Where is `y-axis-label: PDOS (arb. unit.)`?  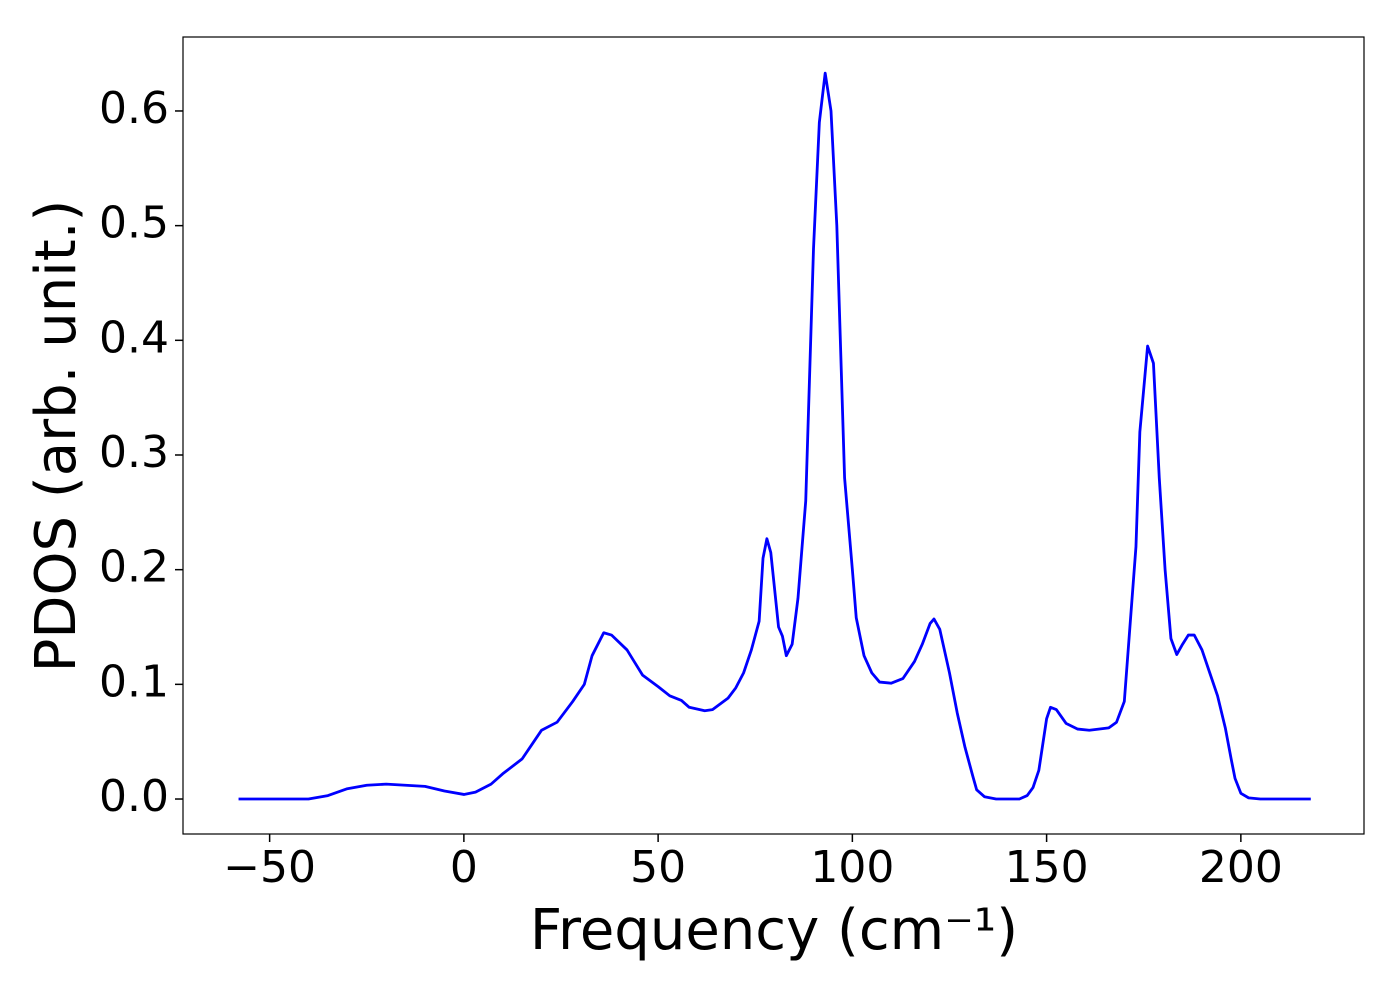
y-axis-label: PDOS (arb. unit.) is located at coordinates (56, 436).